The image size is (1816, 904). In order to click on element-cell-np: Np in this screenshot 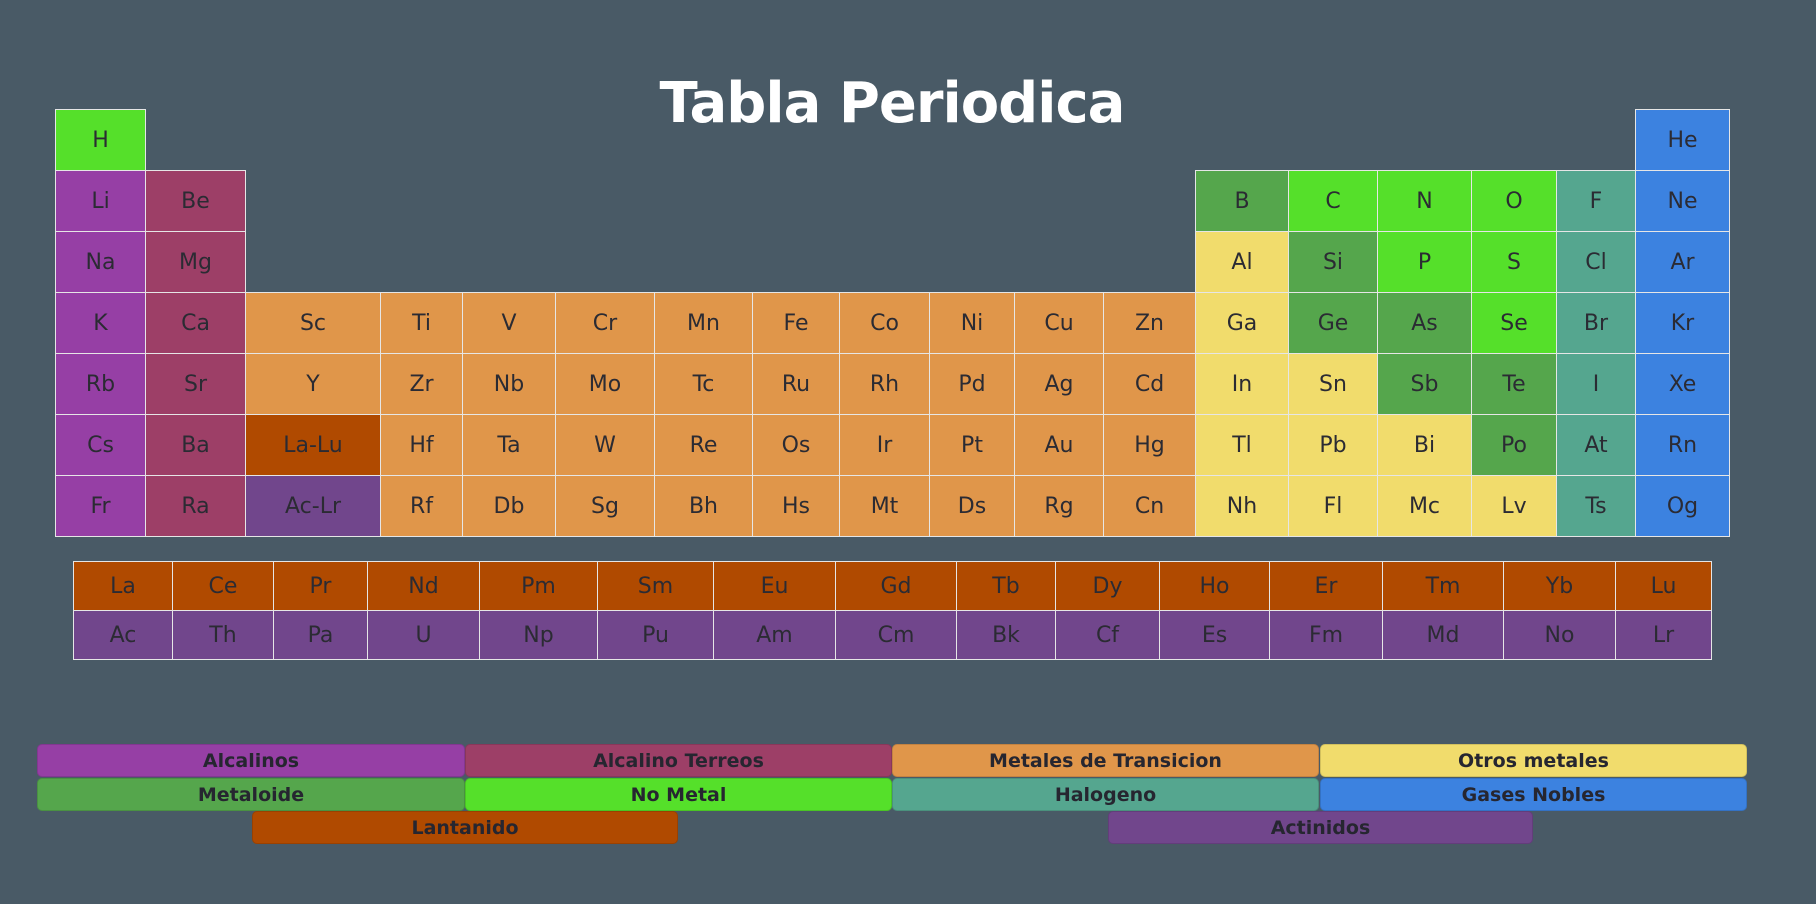, I will do `click(538, 635)`.